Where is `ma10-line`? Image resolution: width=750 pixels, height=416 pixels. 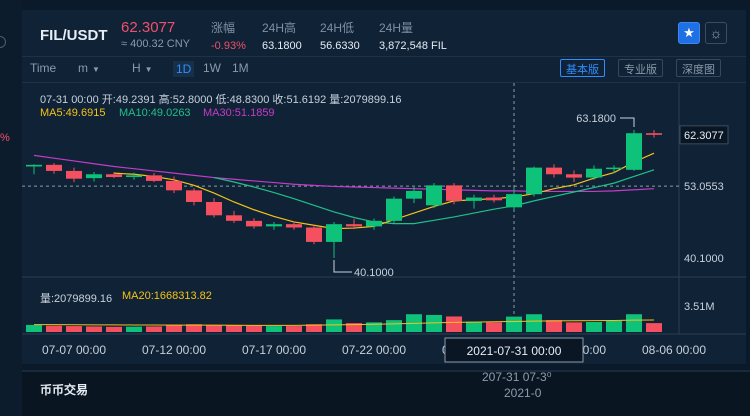
ma10-line is located at coordinates (434, 197).